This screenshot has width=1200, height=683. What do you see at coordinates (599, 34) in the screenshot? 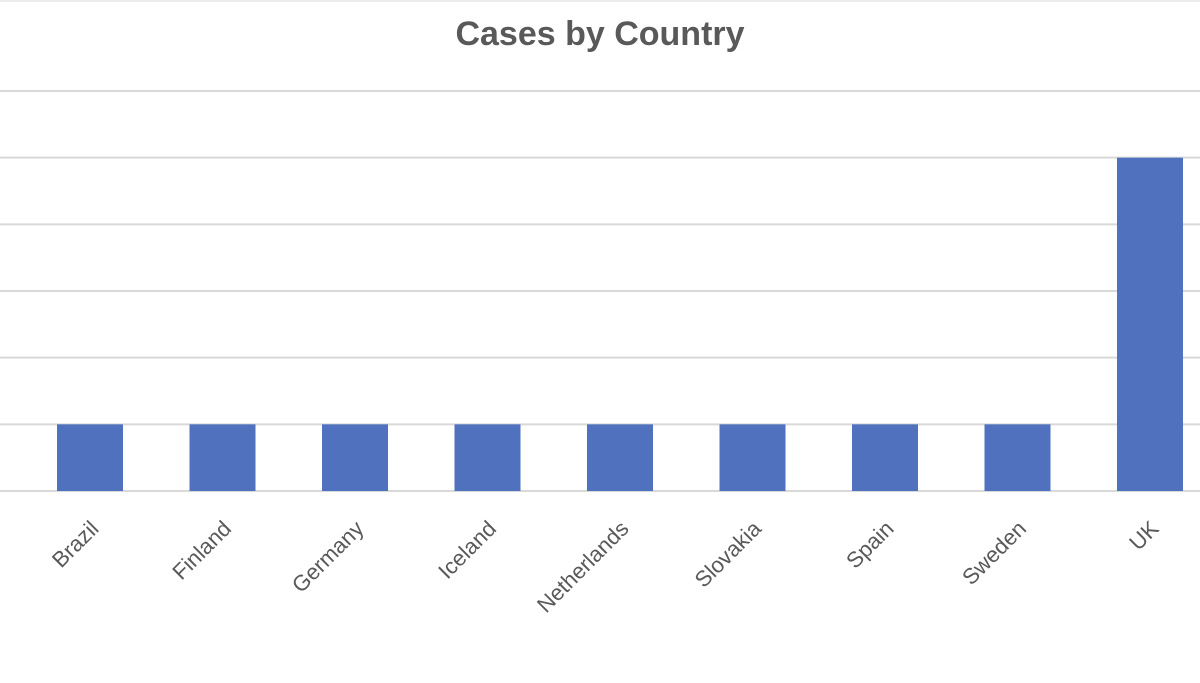
I see `chart-title: Cases by Country` at bounding box center [599, 34].